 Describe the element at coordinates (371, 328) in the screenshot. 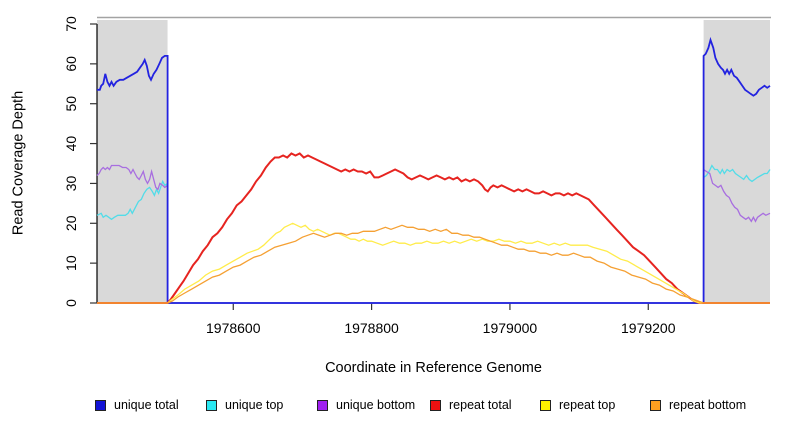

I see `x-axis-tick-label: 1978800` at that location.